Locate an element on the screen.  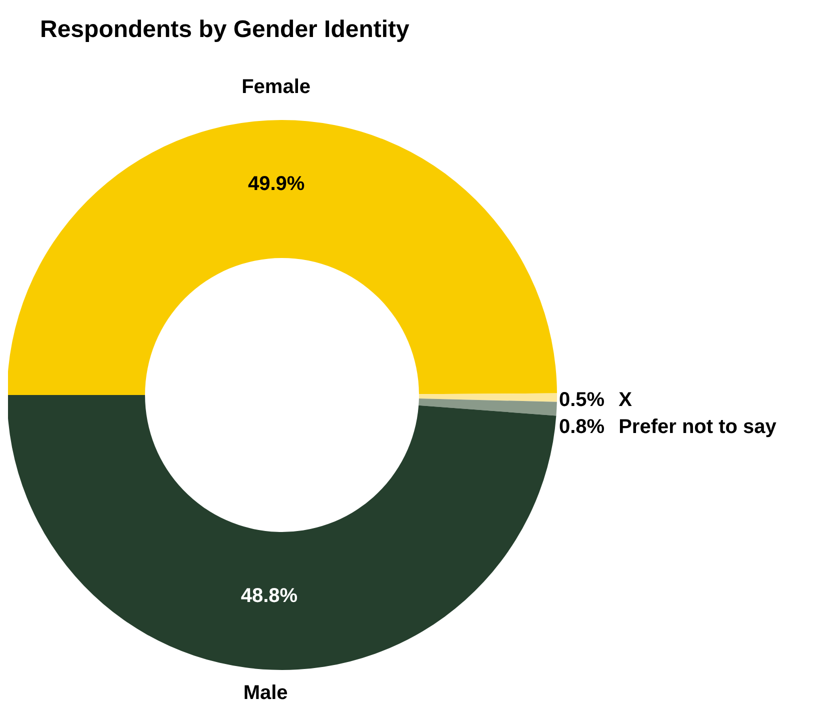
slice-label: Prefer not to say is located at coordinates (698, 427).